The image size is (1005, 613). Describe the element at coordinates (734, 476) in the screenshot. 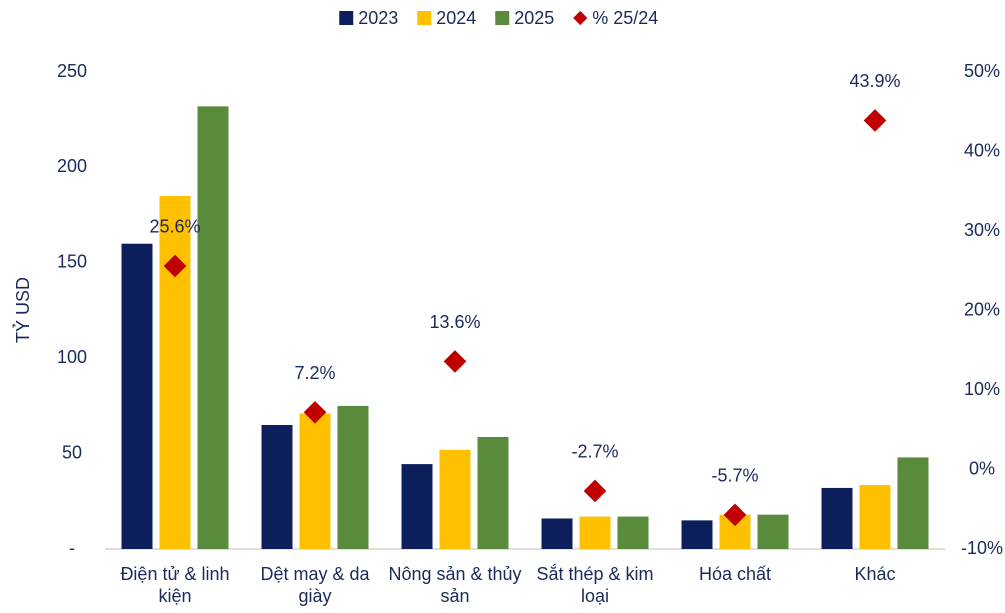

I see `data-label: -5.7%` at that location.